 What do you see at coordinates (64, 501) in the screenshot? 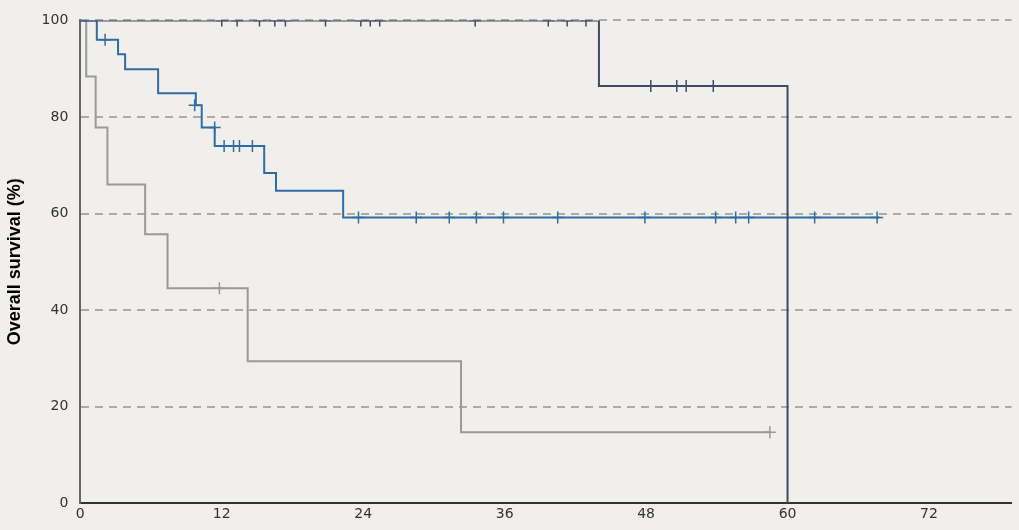
I see `y-tick-label: 0` at bounding box center [64, 501].